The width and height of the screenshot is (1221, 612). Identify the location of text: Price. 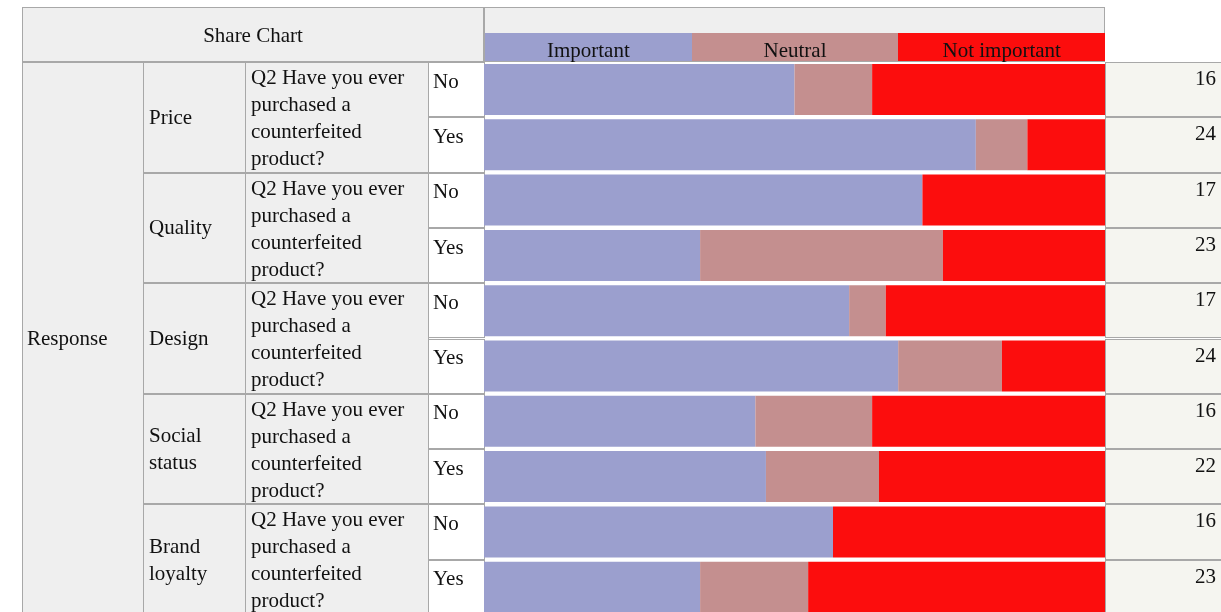
(194, 117).